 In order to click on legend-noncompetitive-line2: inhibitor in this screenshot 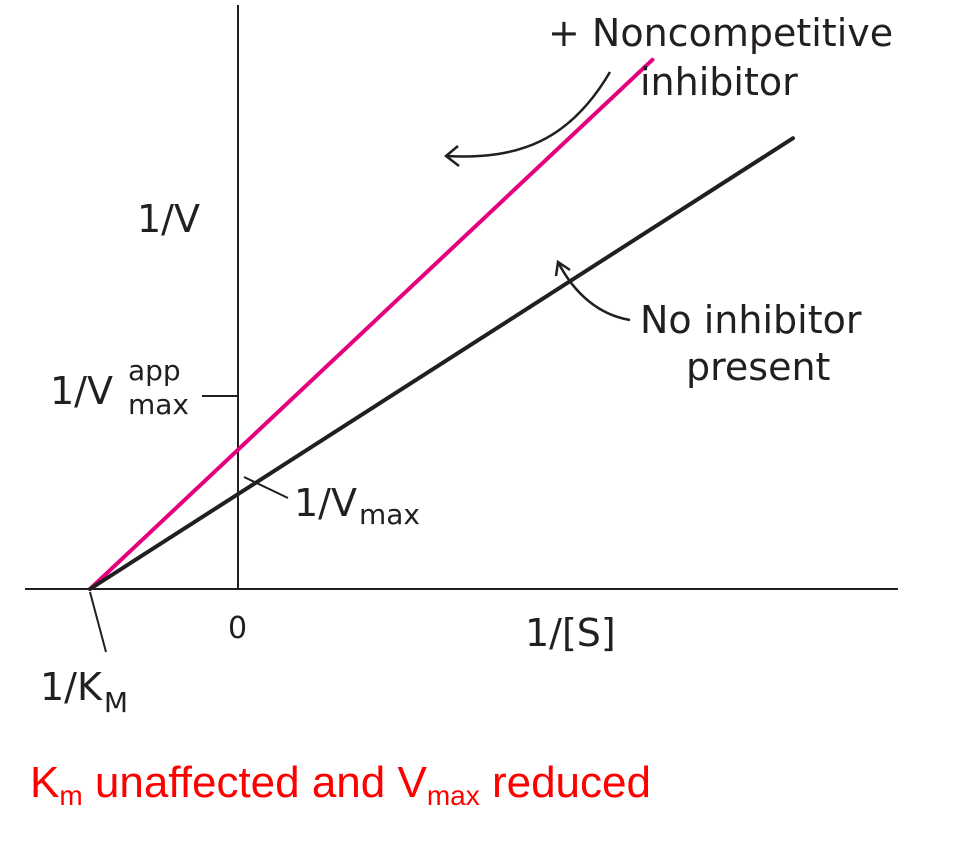, I will do `click(719, 82)`.